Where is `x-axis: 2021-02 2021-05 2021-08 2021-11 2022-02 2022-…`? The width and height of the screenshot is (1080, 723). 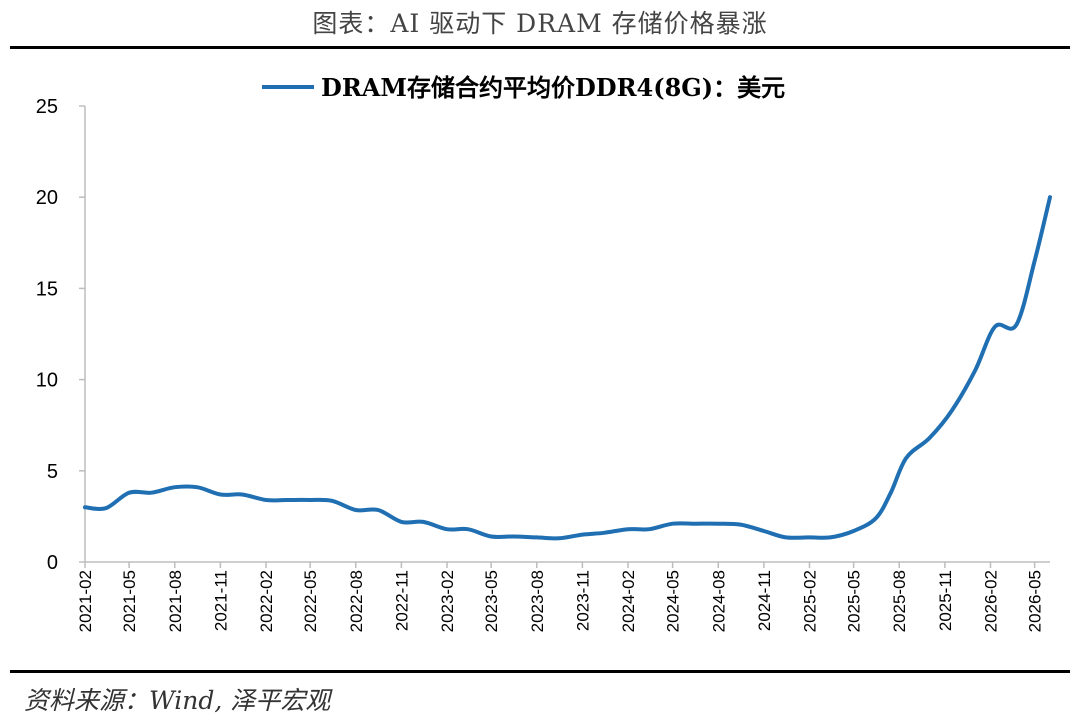 x-axis: 2021-02 2021-05 2021-08 2021-11 2022-02 2022-… is located at coordinates (563, 596).